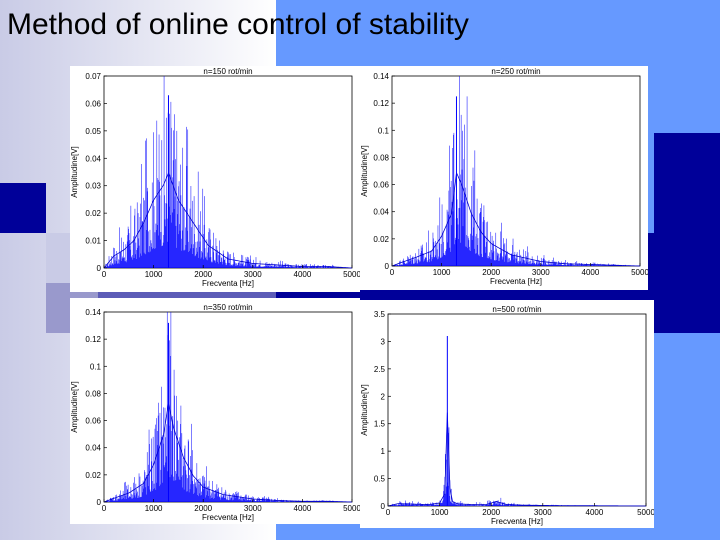 The width and height of the screenshot is (720, 540). What do you see at coordinates (23, 208) in the screenshot?
I see `decor-navy-block-left` at bounding box center [23, 208].